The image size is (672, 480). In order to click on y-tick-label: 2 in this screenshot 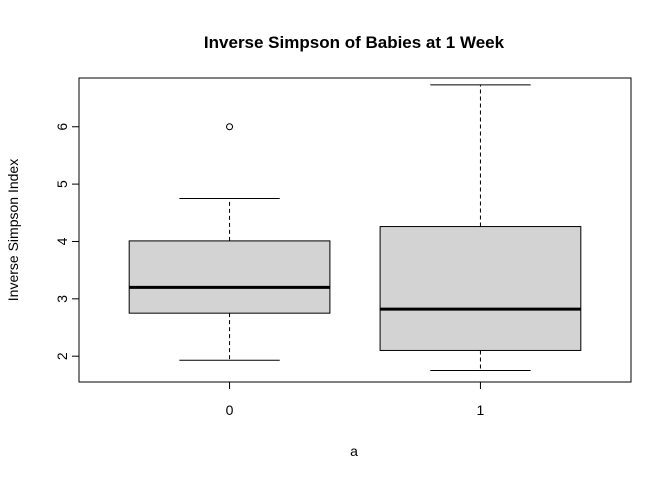, I will do `click(62, 356)`.